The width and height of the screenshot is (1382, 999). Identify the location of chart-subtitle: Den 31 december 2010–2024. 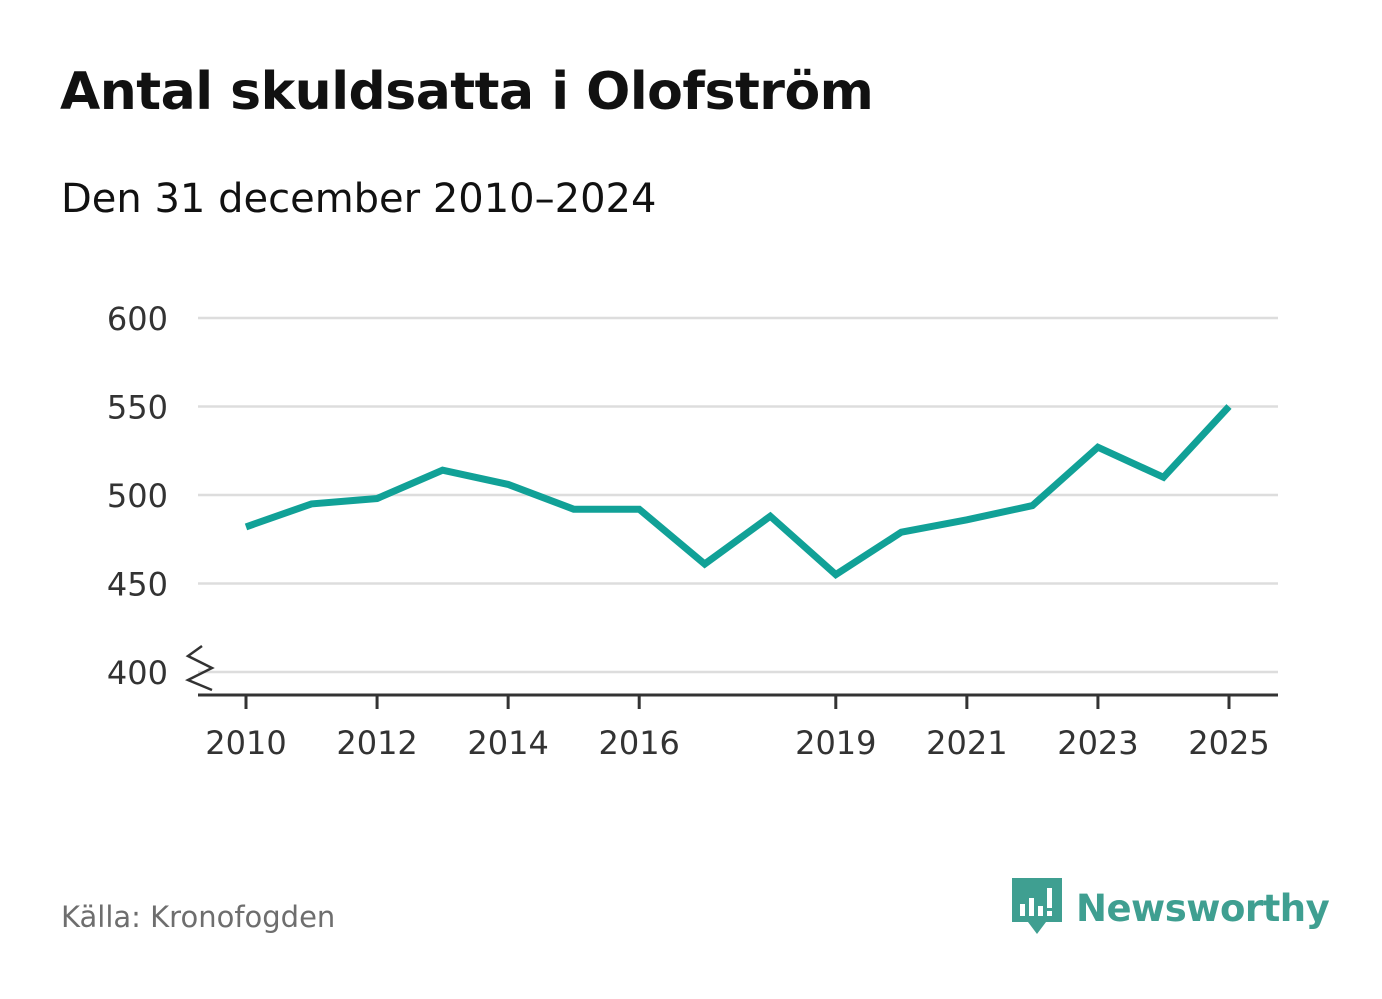
(359, 199).